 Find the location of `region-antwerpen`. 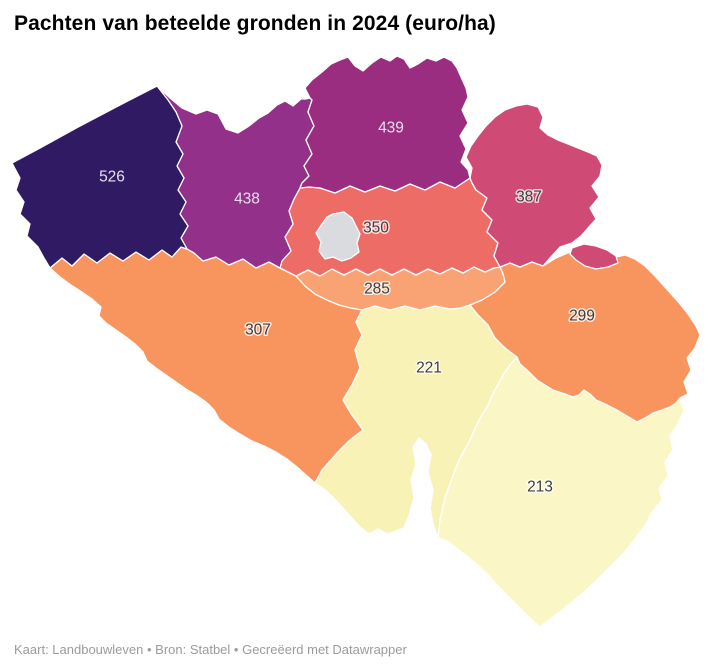

region-antwerpen is located at coordinates (385, 124).